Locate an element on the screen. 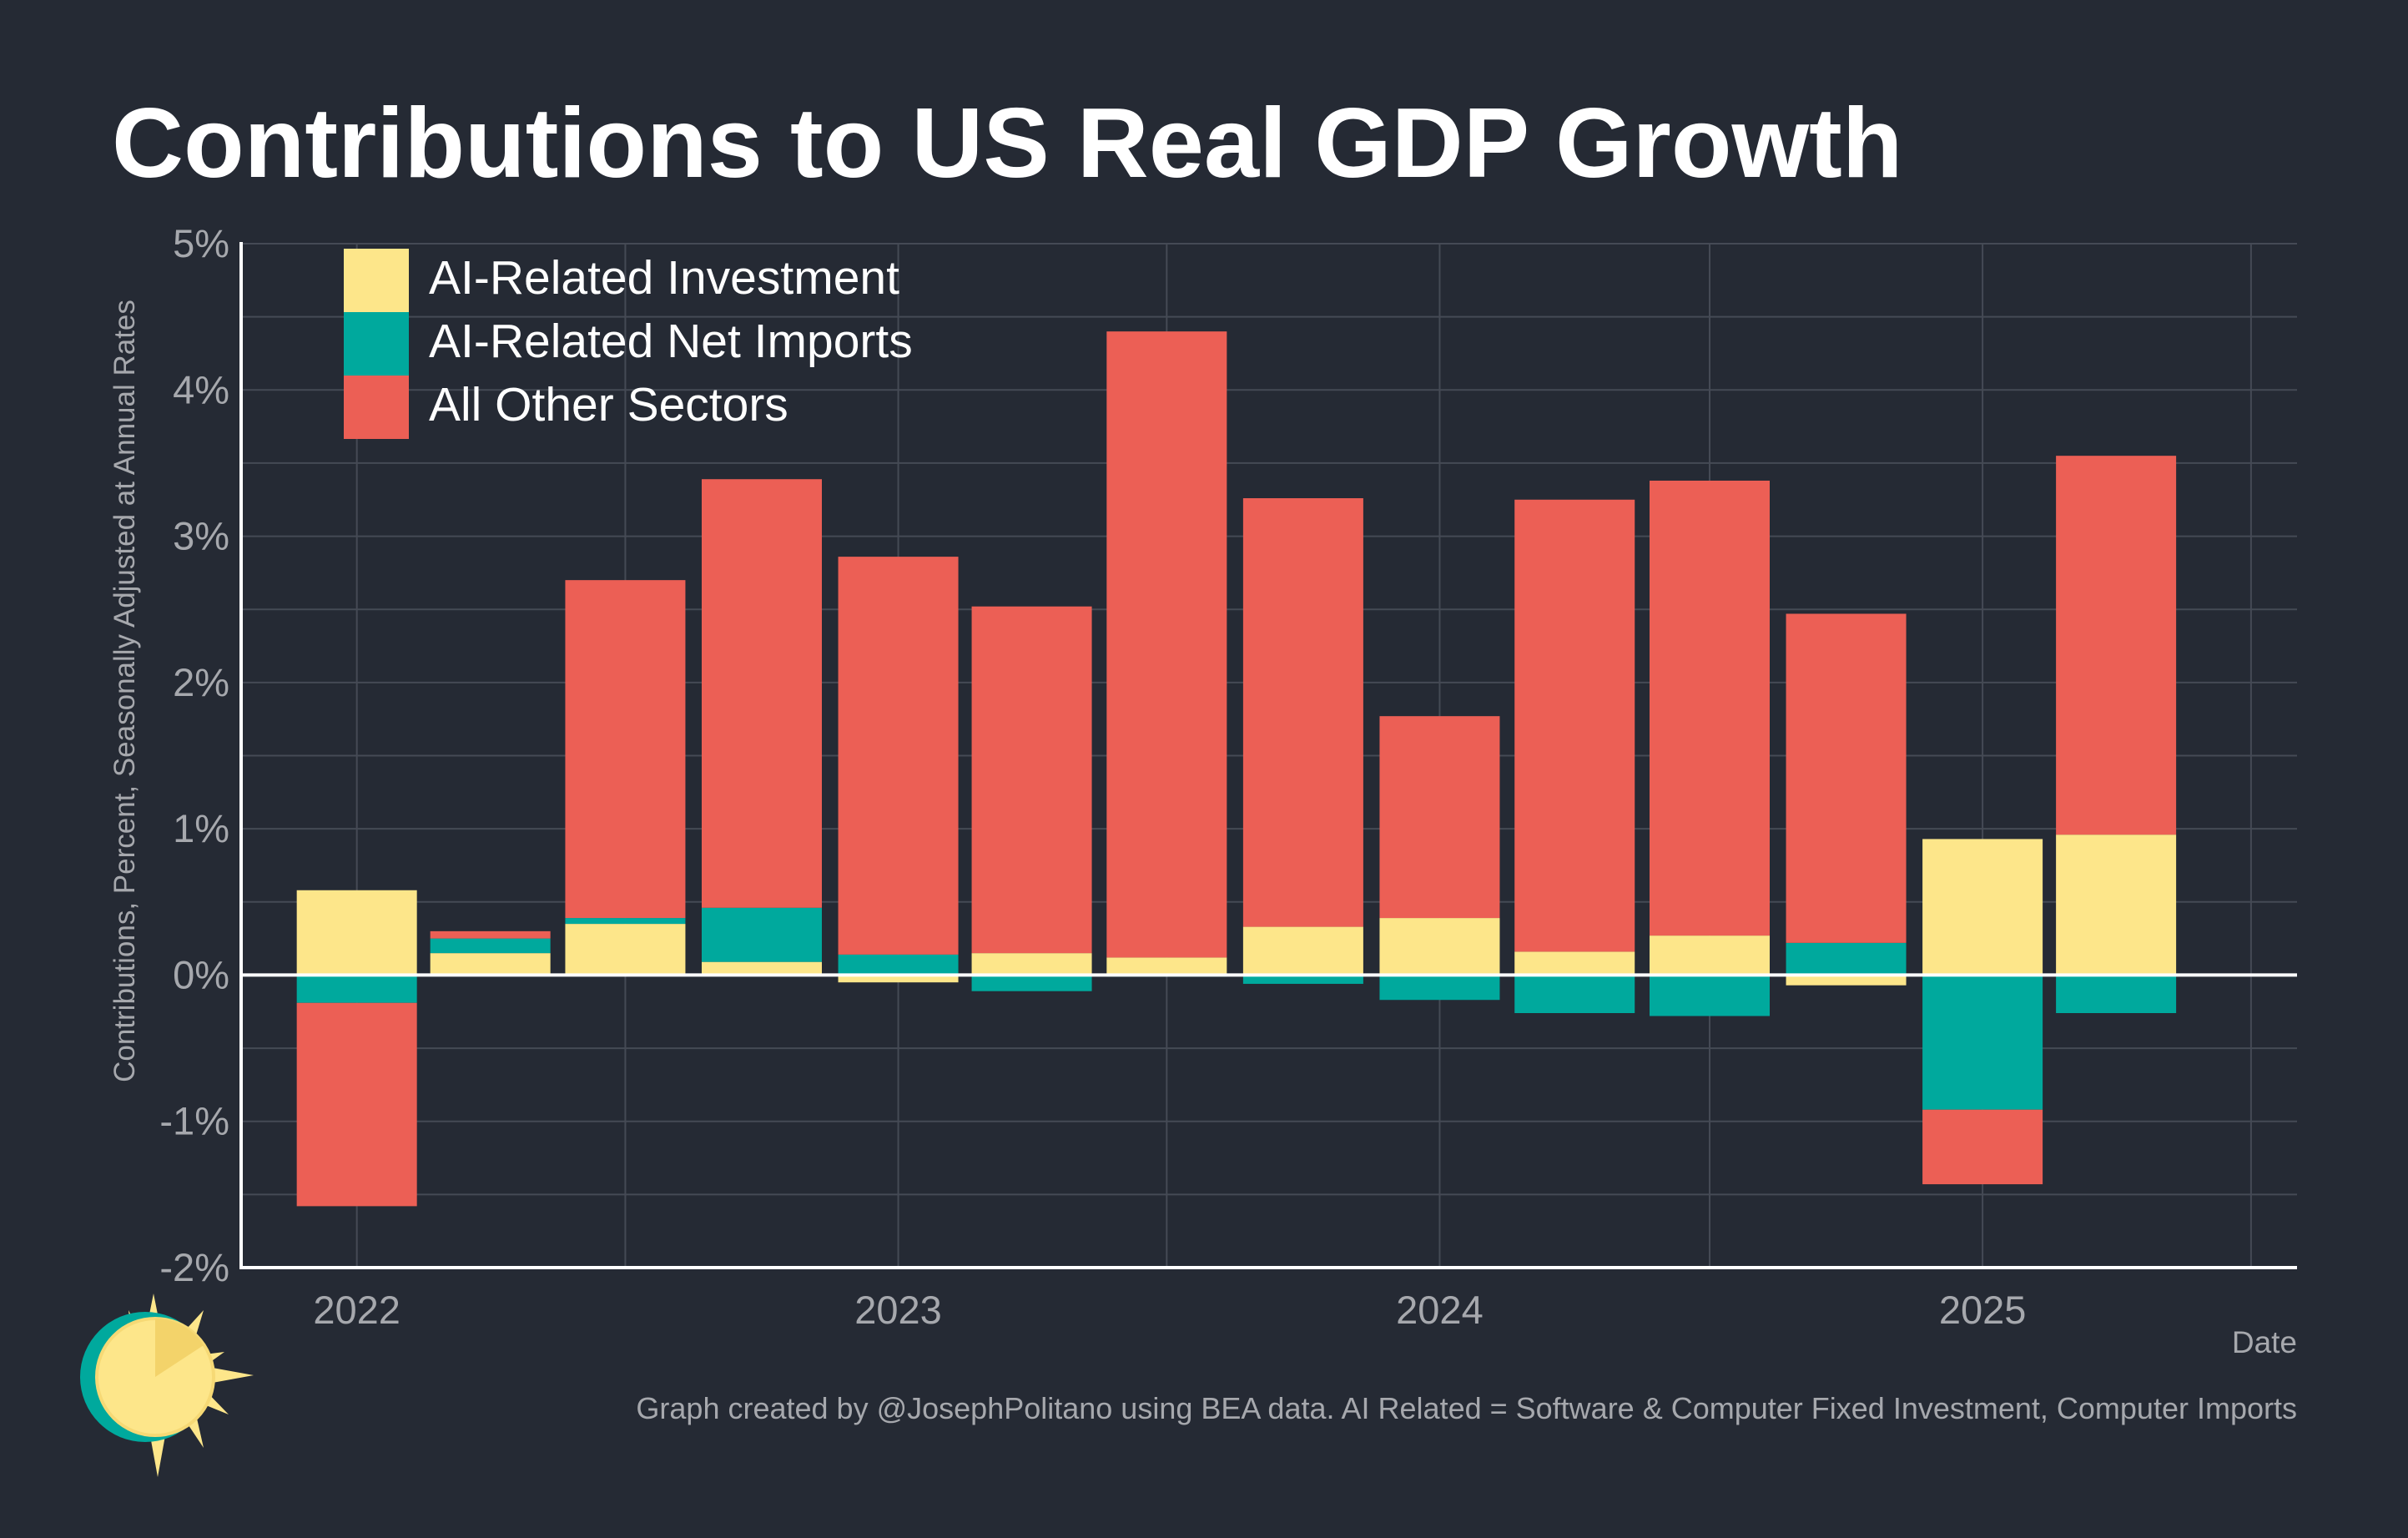 Image resolution: width=2408 pixels, height=1538 pixels. chart-title: Contributions to US Real GDP Growth is located at coordinates (1007, 143).